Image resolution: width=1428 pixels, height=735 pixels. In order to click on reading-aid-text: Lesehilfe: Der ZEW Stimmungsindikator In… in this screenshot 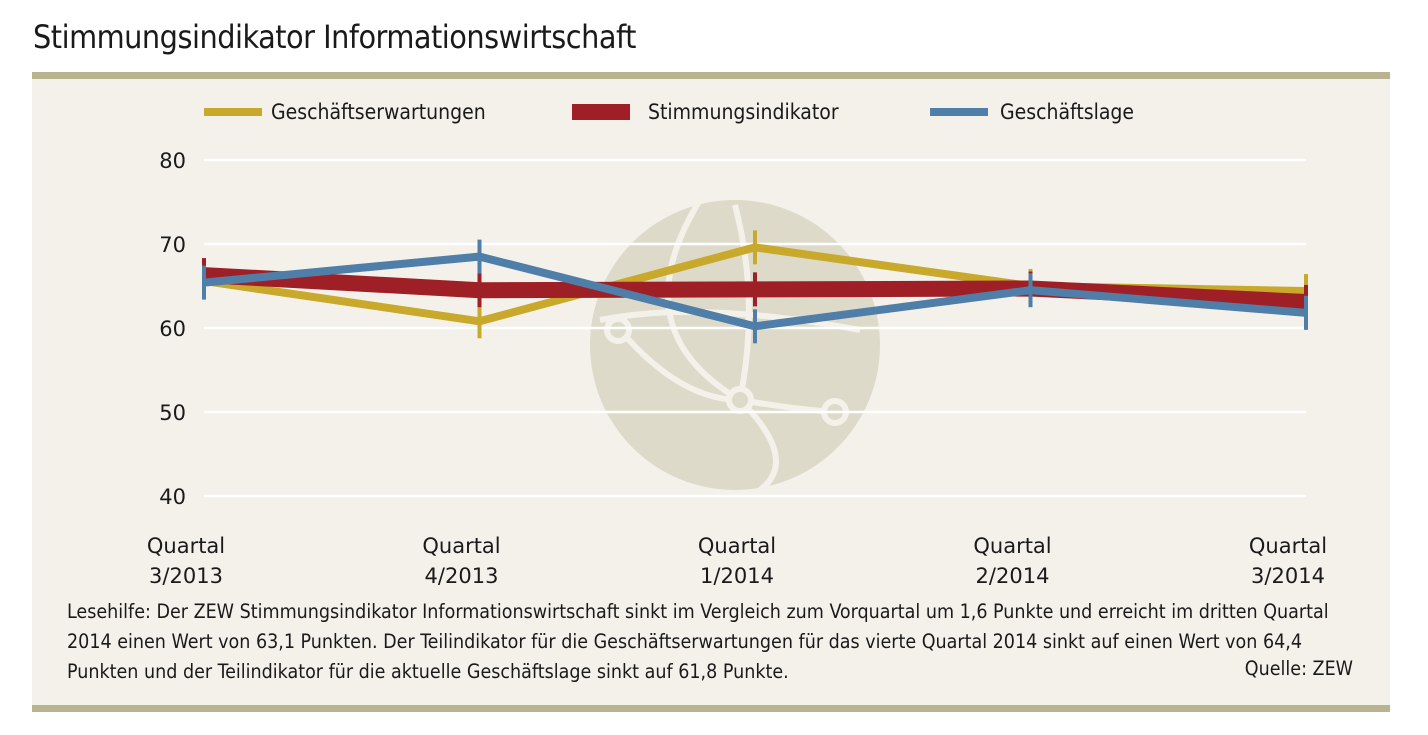, I will do `click(698, 641)`.